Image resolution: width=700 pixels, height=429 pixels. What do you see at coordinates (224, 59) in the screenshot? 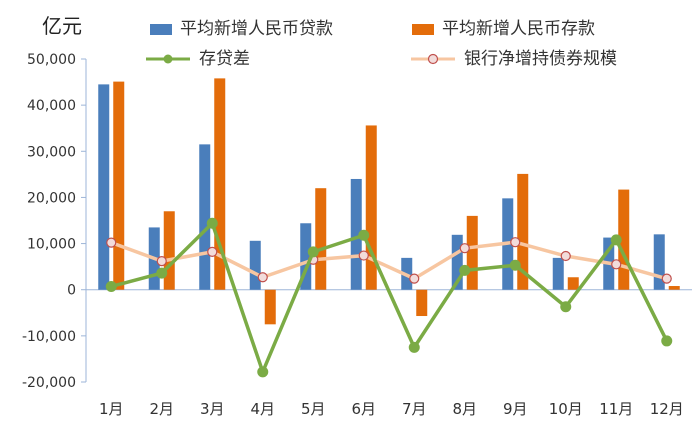
I see `legend-label-gap: 存贷差` at bounding box center [224, 59].